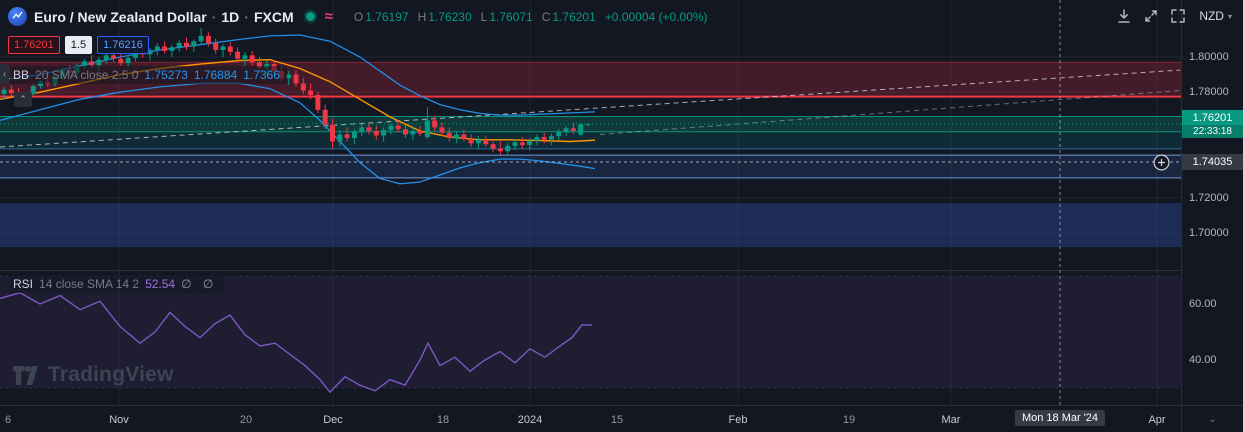  I want to click on scroll-to-recent-button, so click(1124, 16).